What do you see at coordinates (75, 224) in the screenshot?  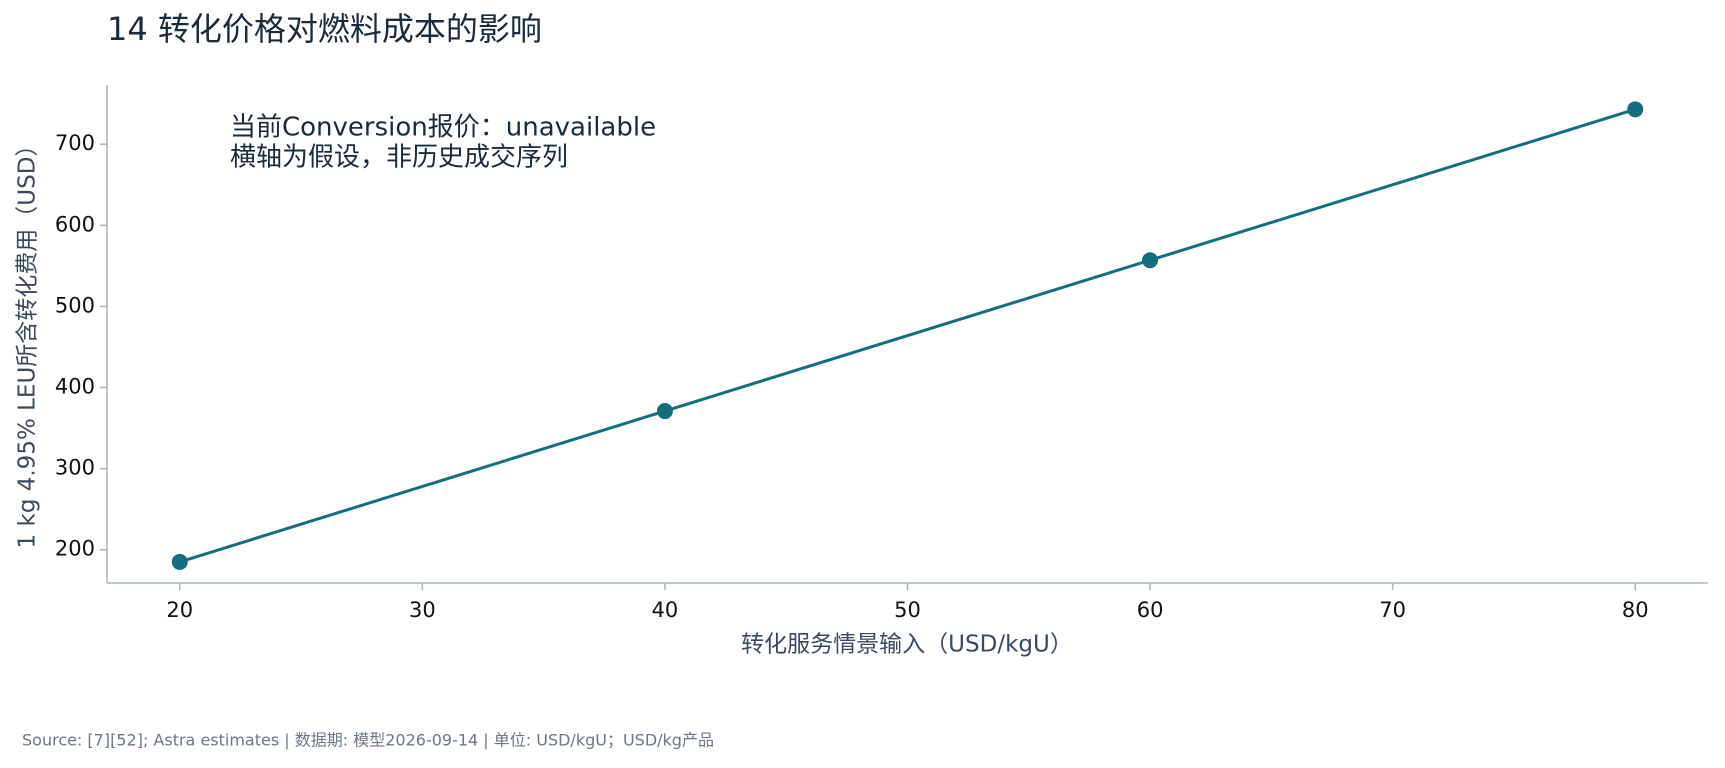 I see `y-tick-label: 600` at bounding box center [75, 224].